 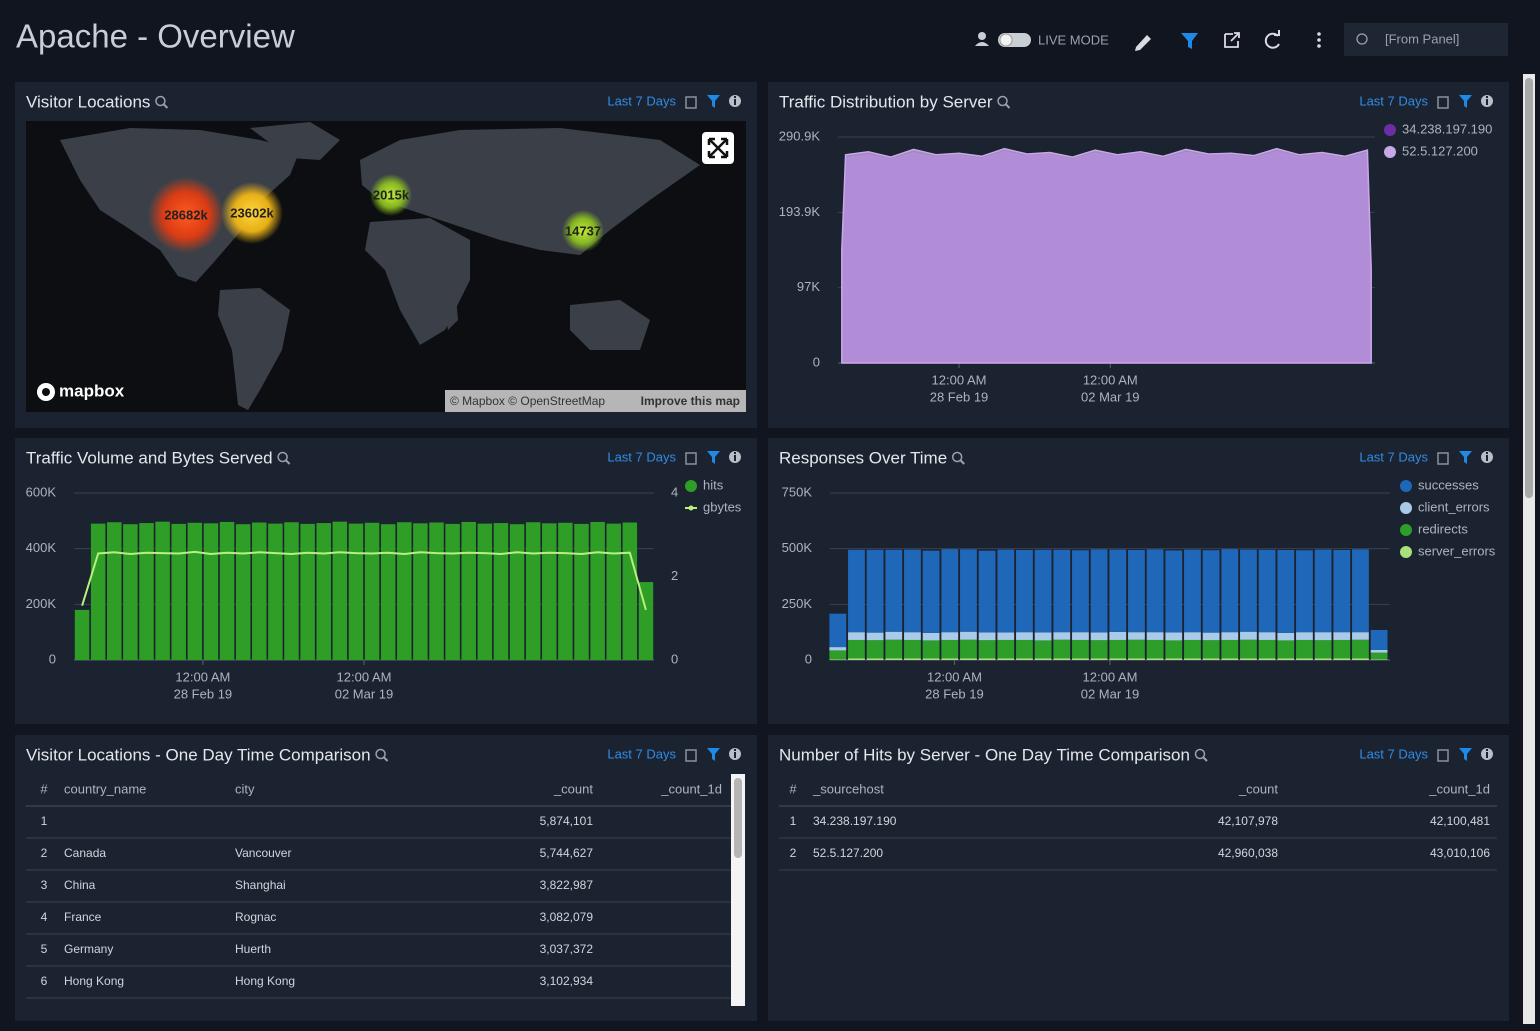 What do you see at coordinates (364, 676) in the screenshot?
I see `x-tick-label: 12:00 AM` at bounding box center [364, 676].